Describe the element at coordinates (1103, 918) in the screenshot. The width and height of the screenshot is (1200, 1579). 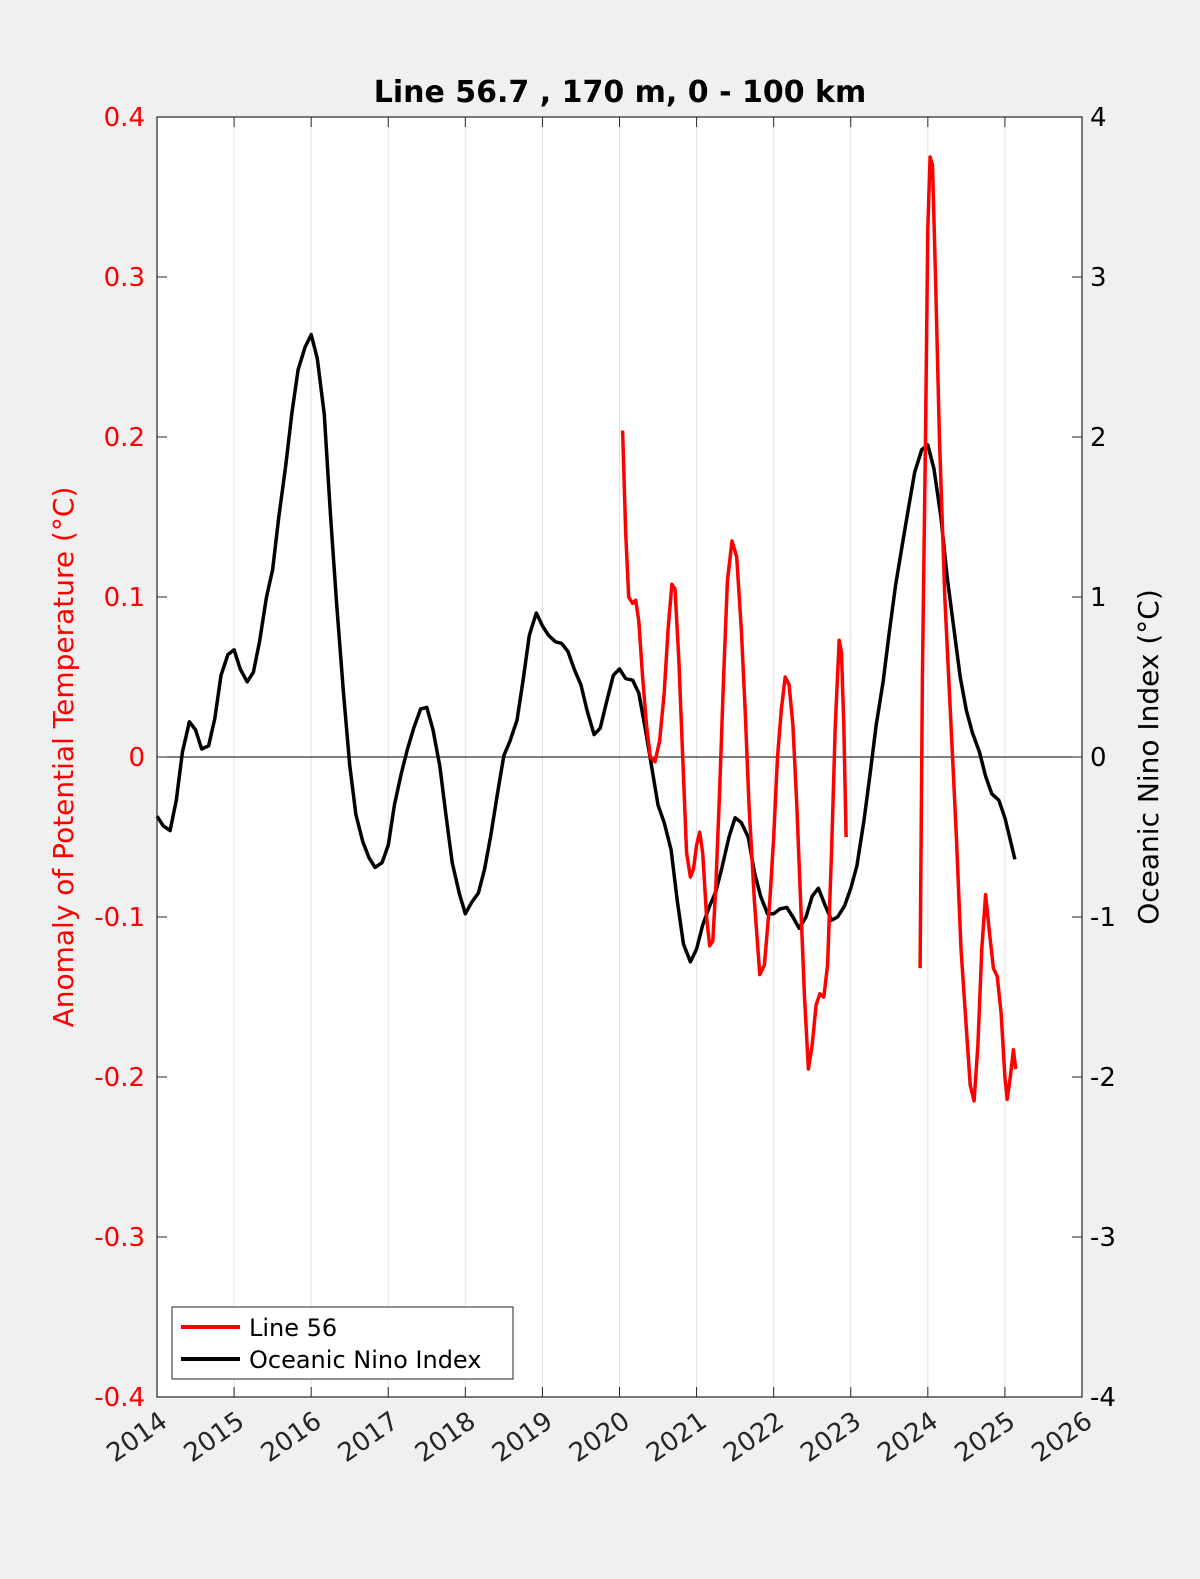
I see `y-right-tick-label: -1` at that location.